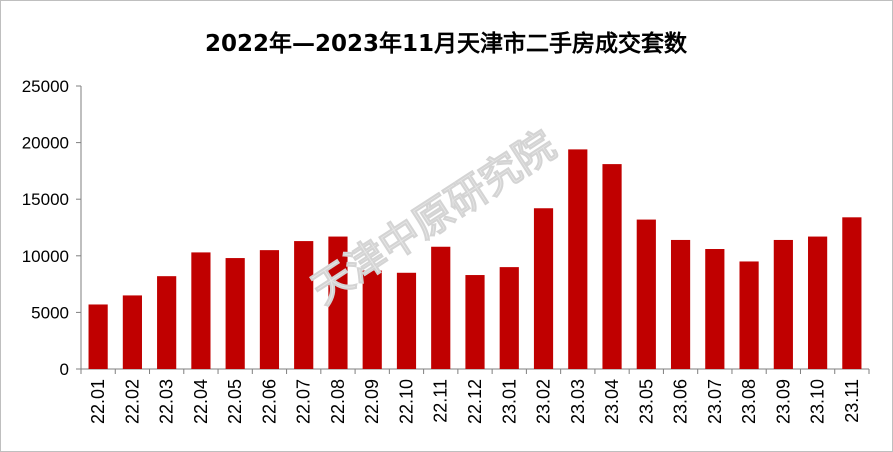  Describe the element at coordinates (578, 401) in the screenshot. I see `x-tick-label: 23.03` at that location.